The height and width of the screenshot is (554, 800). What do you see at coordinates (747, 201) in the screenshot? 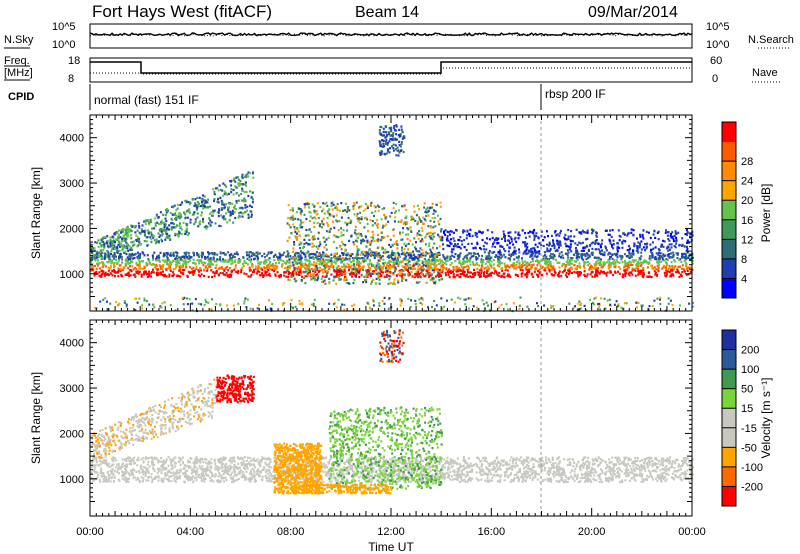
I see `colorbar-tick-label: 20` at bounding box center [747, 201].